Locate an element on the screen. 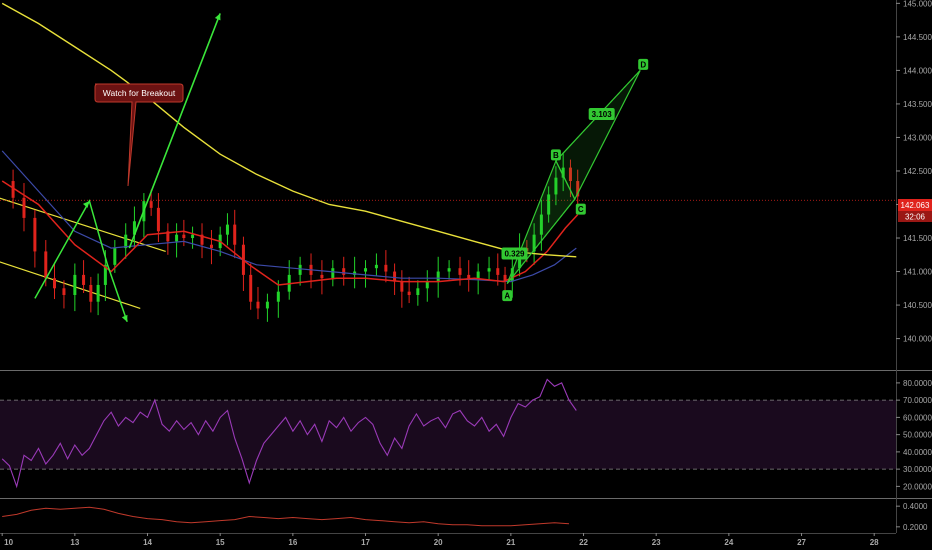  current-price-label: 142.063 is located at coordinates (915, 205).